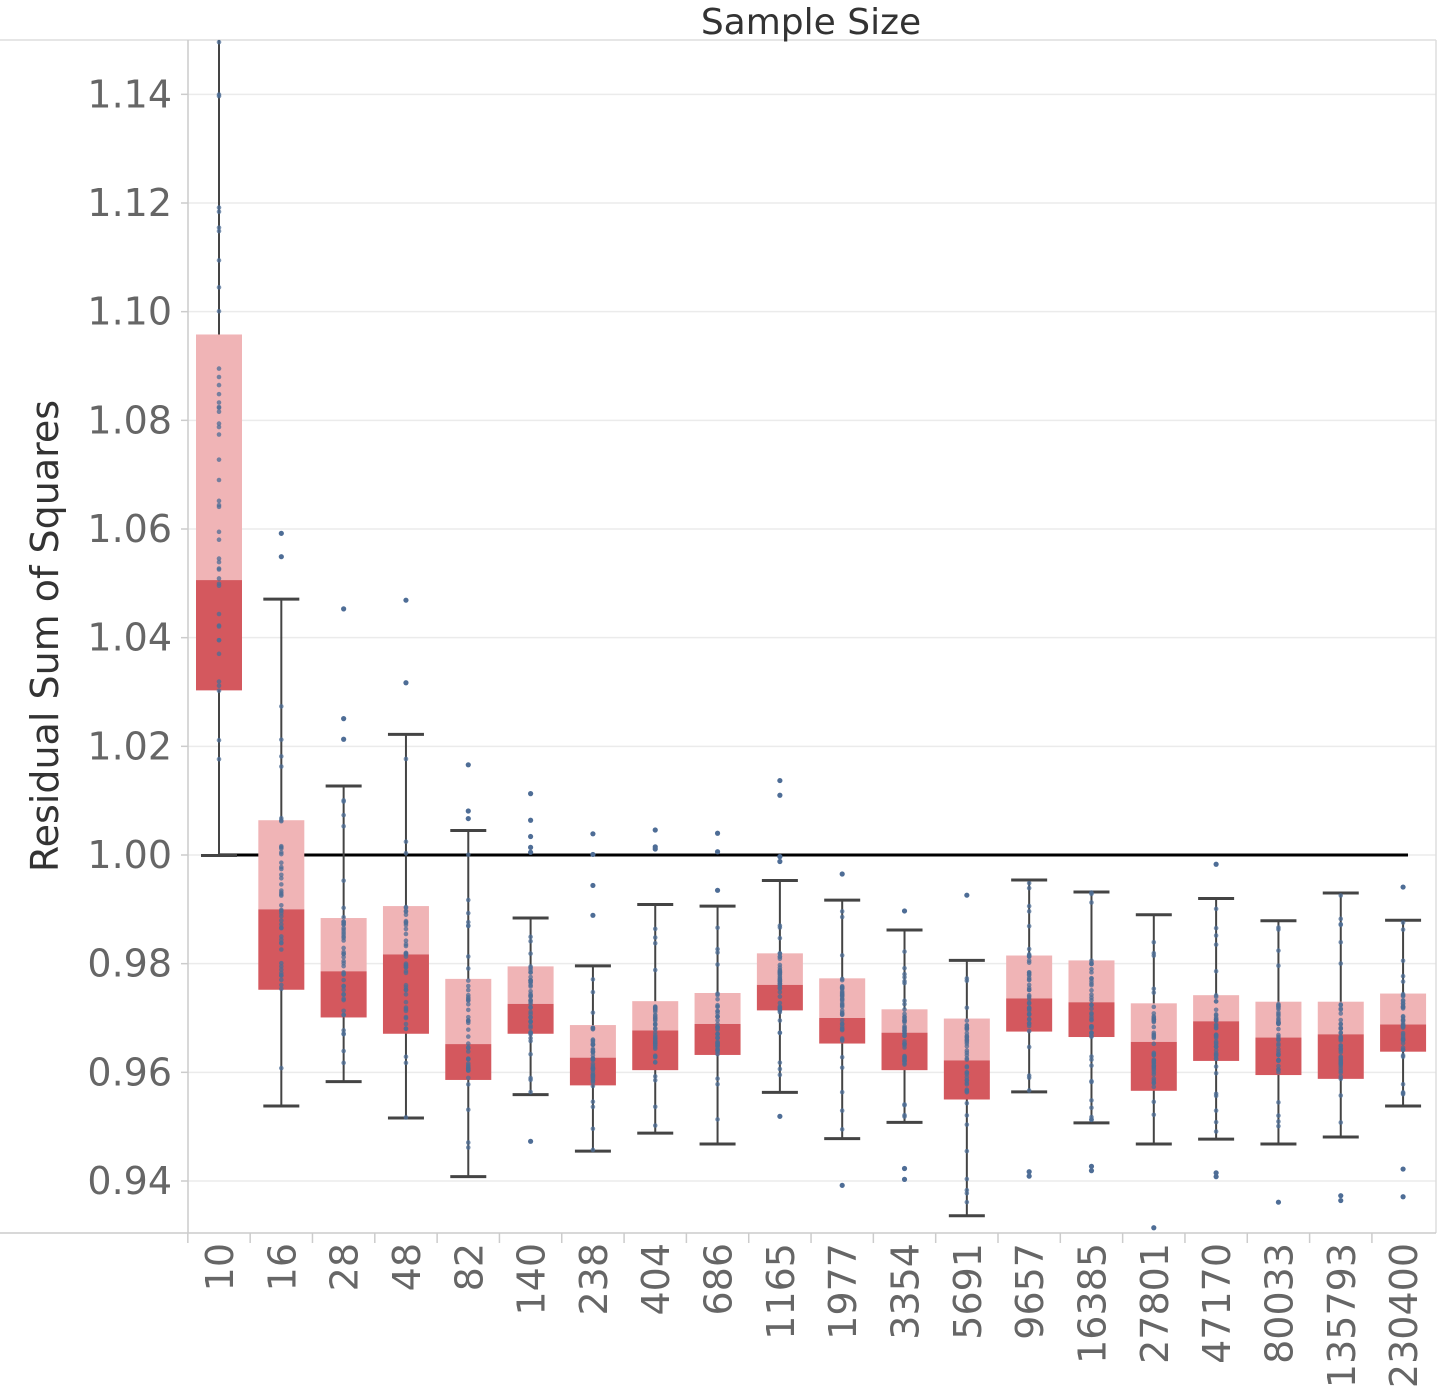 The width and height of the screenshot is (1438, 1396). What do you see at coordinates (532, 1279) in the screenshot?
I see `x-tick-label: 140` at bounding box center [532, 1279].